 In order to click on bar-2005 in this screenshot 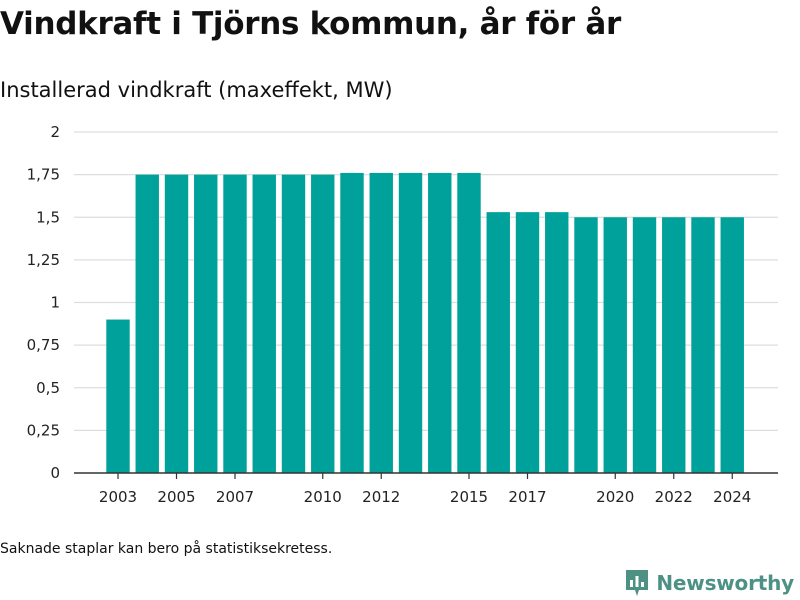, I will do `click(176, 323)`.